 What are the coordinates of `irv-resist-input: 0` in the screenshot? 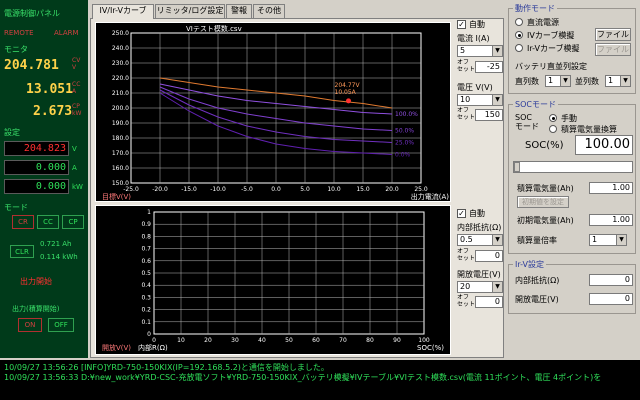 It's located at (611, 280).